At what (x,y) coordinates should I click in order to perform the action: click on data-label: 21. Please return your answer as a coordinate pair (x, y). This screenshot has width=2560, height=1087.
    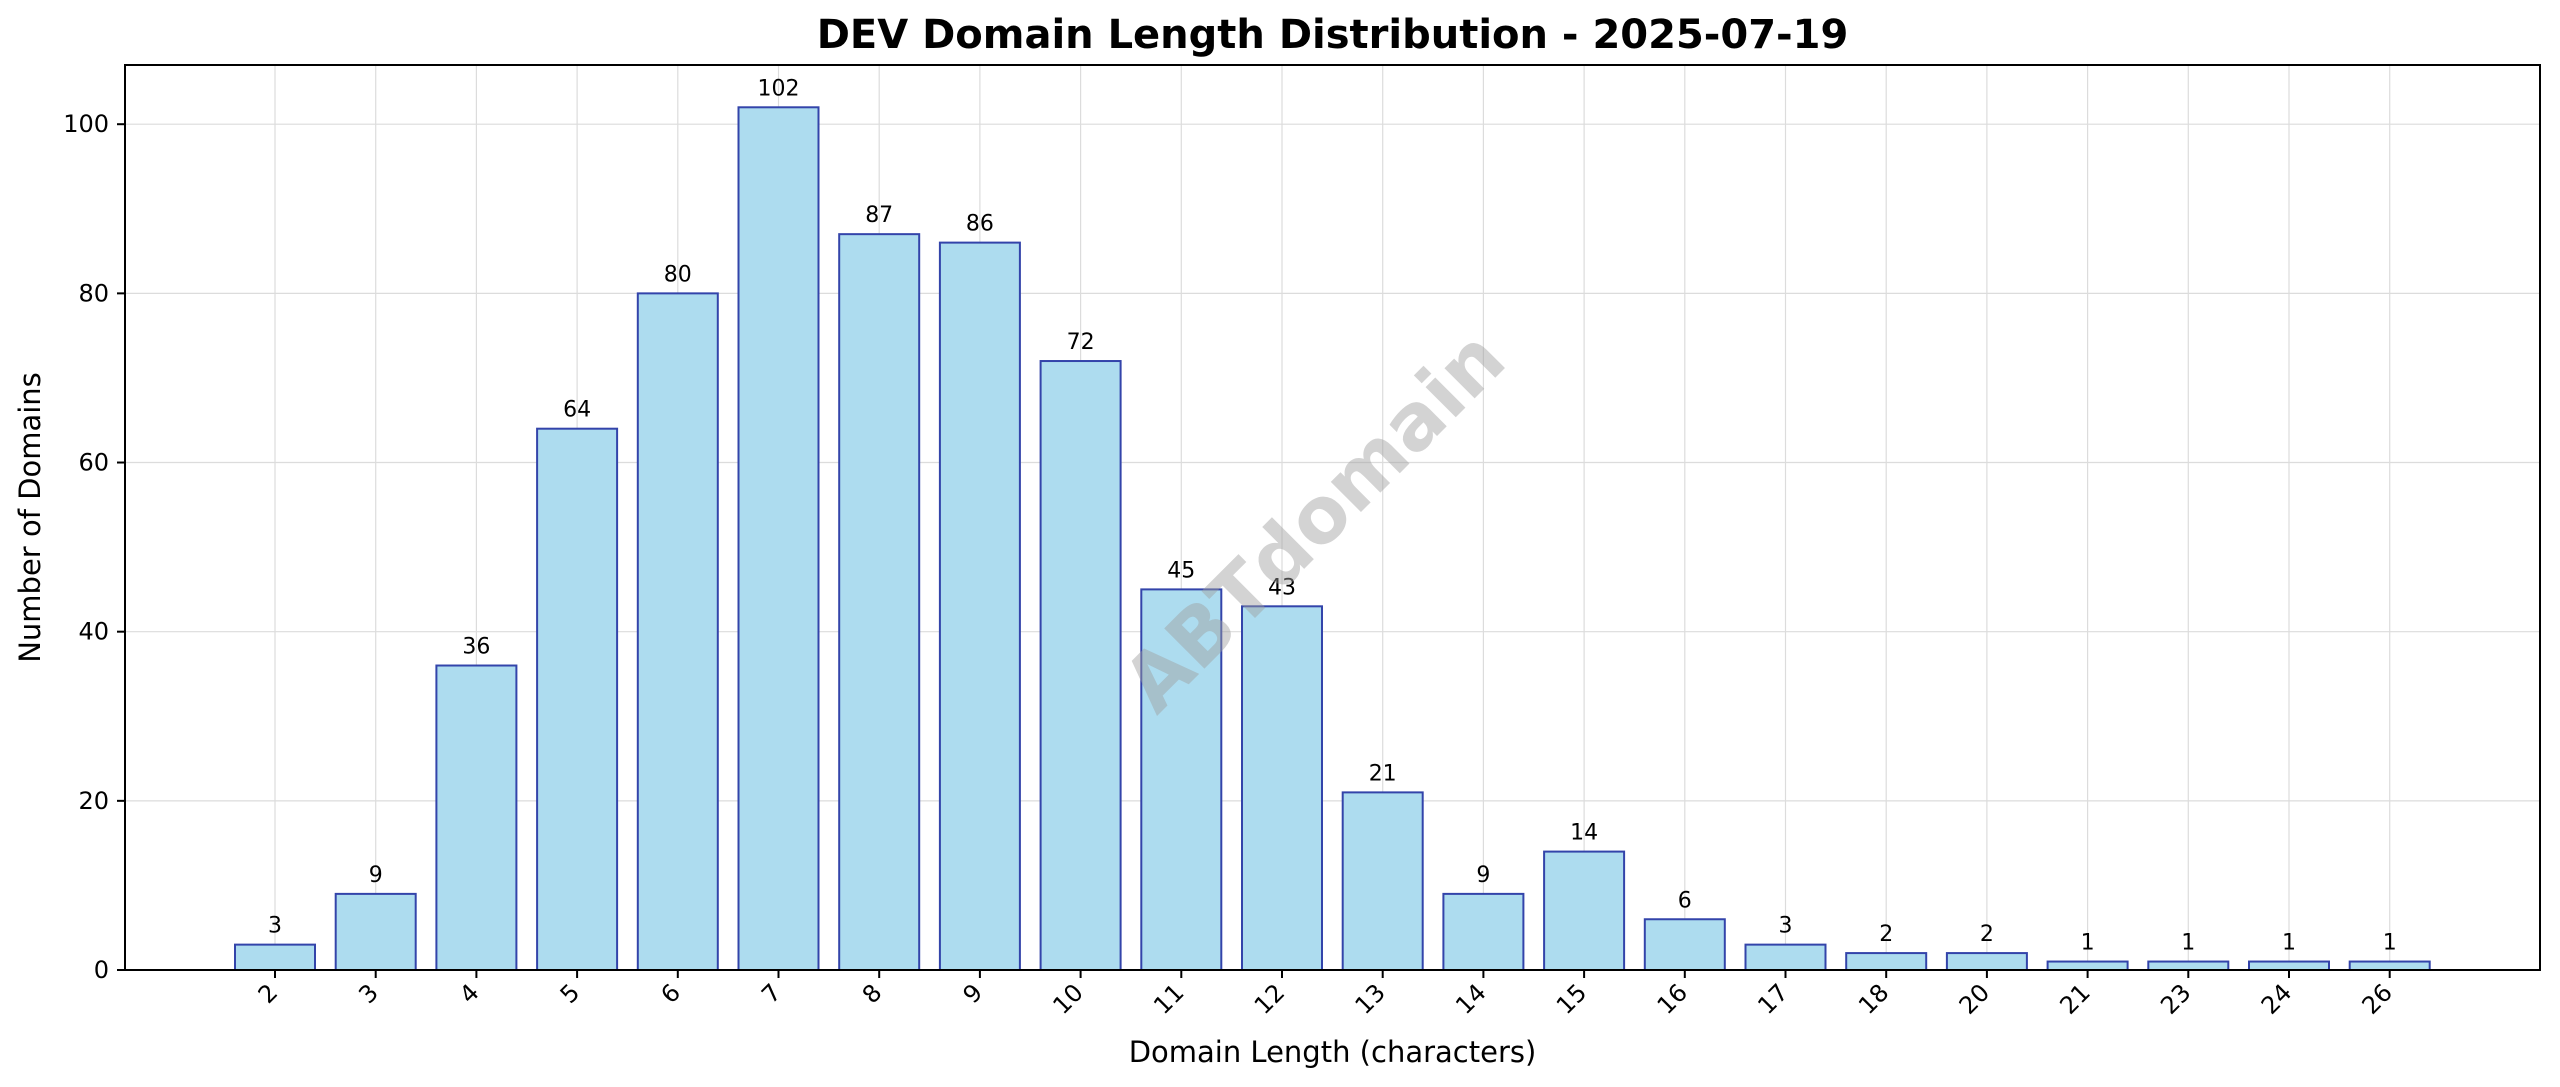
    Looking at the image, I should click on (1383, 773).